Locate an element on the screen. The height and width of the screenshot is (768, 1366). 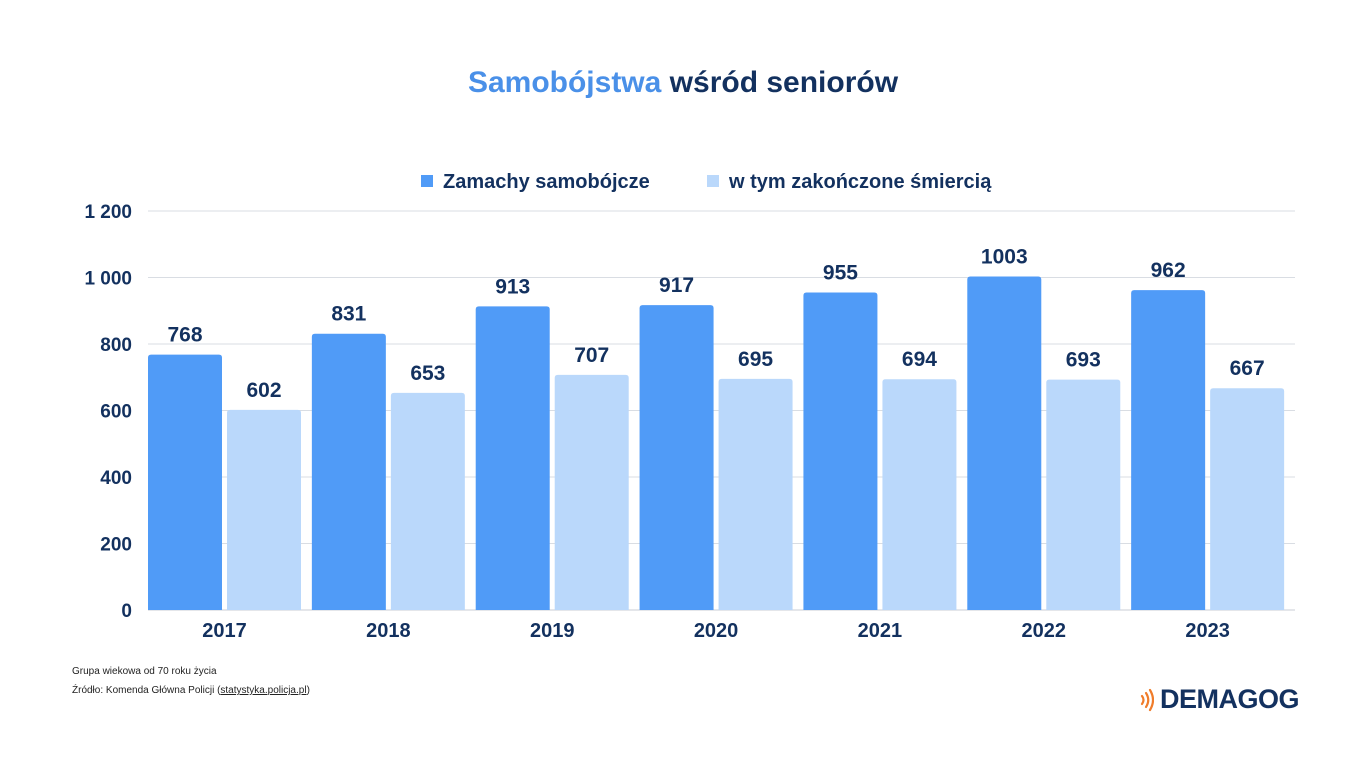
y-tick-label: 600 is located at coordinates (116, 412).